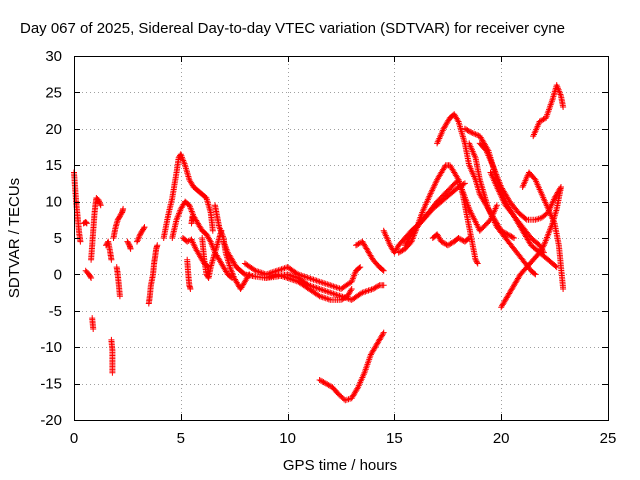 This screenshot has width=640, height=480. I want to click on x-axis-label: GPS time / hours, so click(340, 465).